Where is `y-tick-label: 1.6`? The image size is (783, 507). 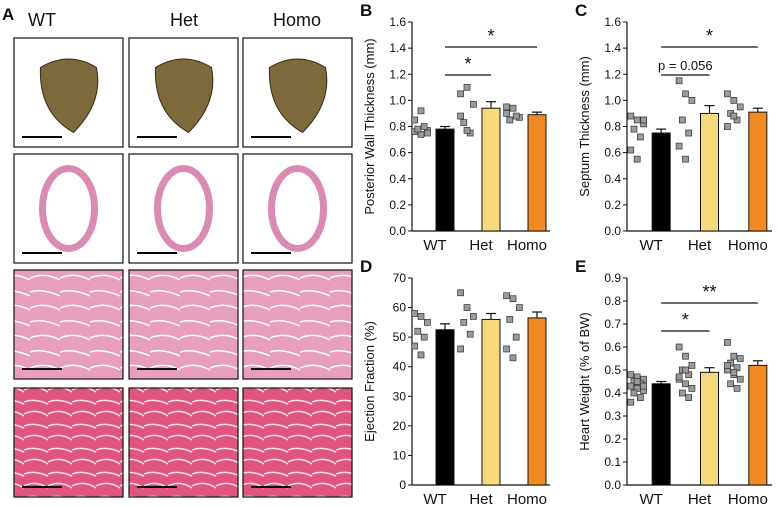
y-tick-label: 1.6 is located at coordinates (397, 22).